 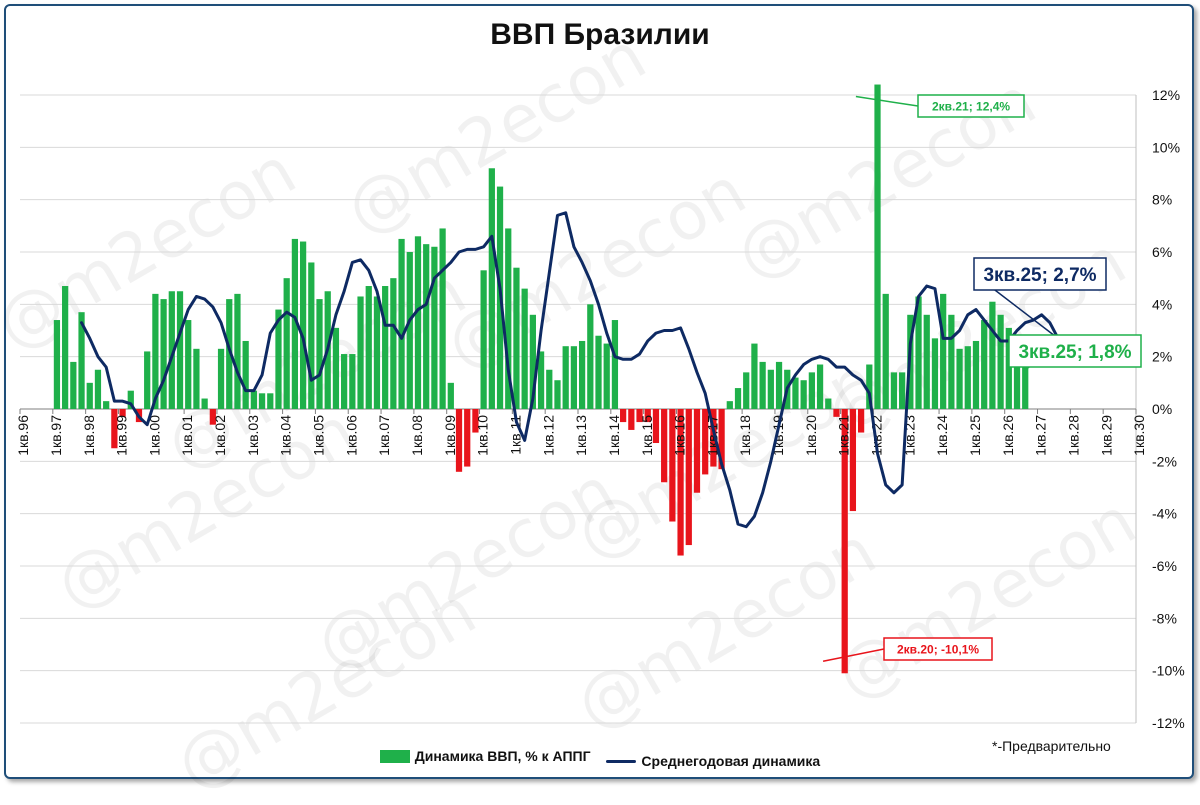 What do you see at coordinates (1139, 435) in the screenshot?
I see `x-tick-label: 1кв.30` at bounding box center [1139, 435].